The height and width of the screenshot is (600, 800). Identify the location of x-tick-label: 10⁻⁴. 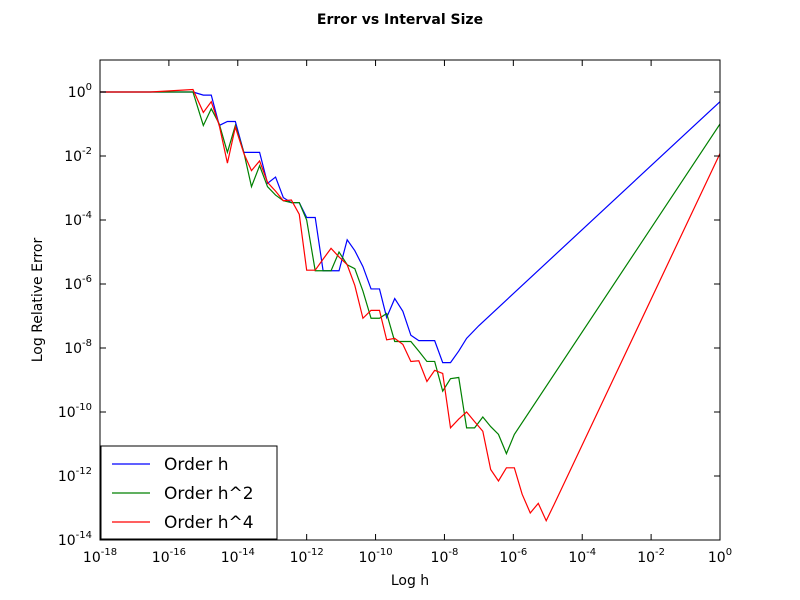
(582, 556).